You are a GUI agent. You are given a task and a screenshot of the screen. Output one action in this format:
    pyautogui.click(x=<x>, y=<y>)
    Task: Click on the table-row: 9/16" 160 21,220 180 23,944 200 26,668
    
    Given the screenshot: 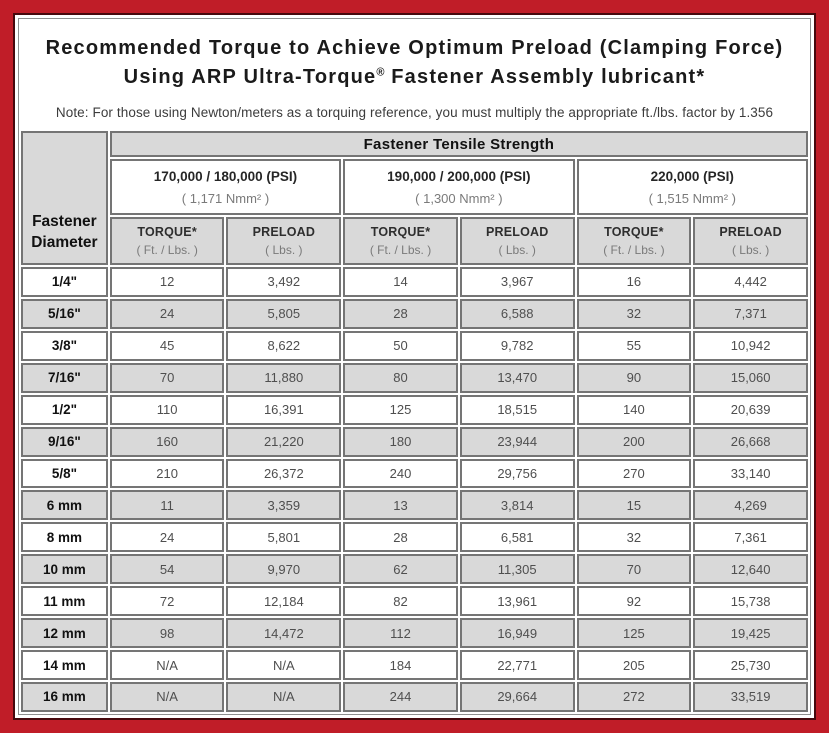 What is the action you would take?
    pyautogui.click(x=414, y=441)
    